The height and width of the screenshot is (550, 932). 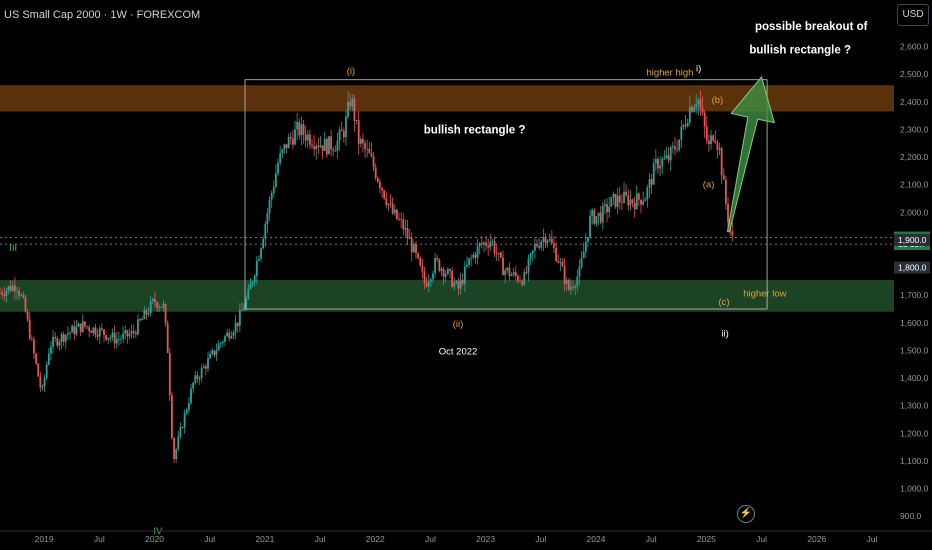 What do you see at coordinates (154, 539) in the screenshot?
I see `x-tick-label: 2020` at bounding box center [154, 539].